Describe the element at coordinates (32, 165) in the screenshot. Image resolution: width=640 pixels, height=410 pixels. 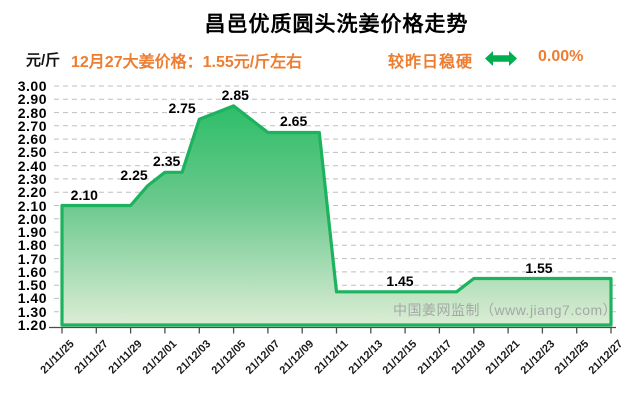
I see `y-axis-label: 2.40` at that location.